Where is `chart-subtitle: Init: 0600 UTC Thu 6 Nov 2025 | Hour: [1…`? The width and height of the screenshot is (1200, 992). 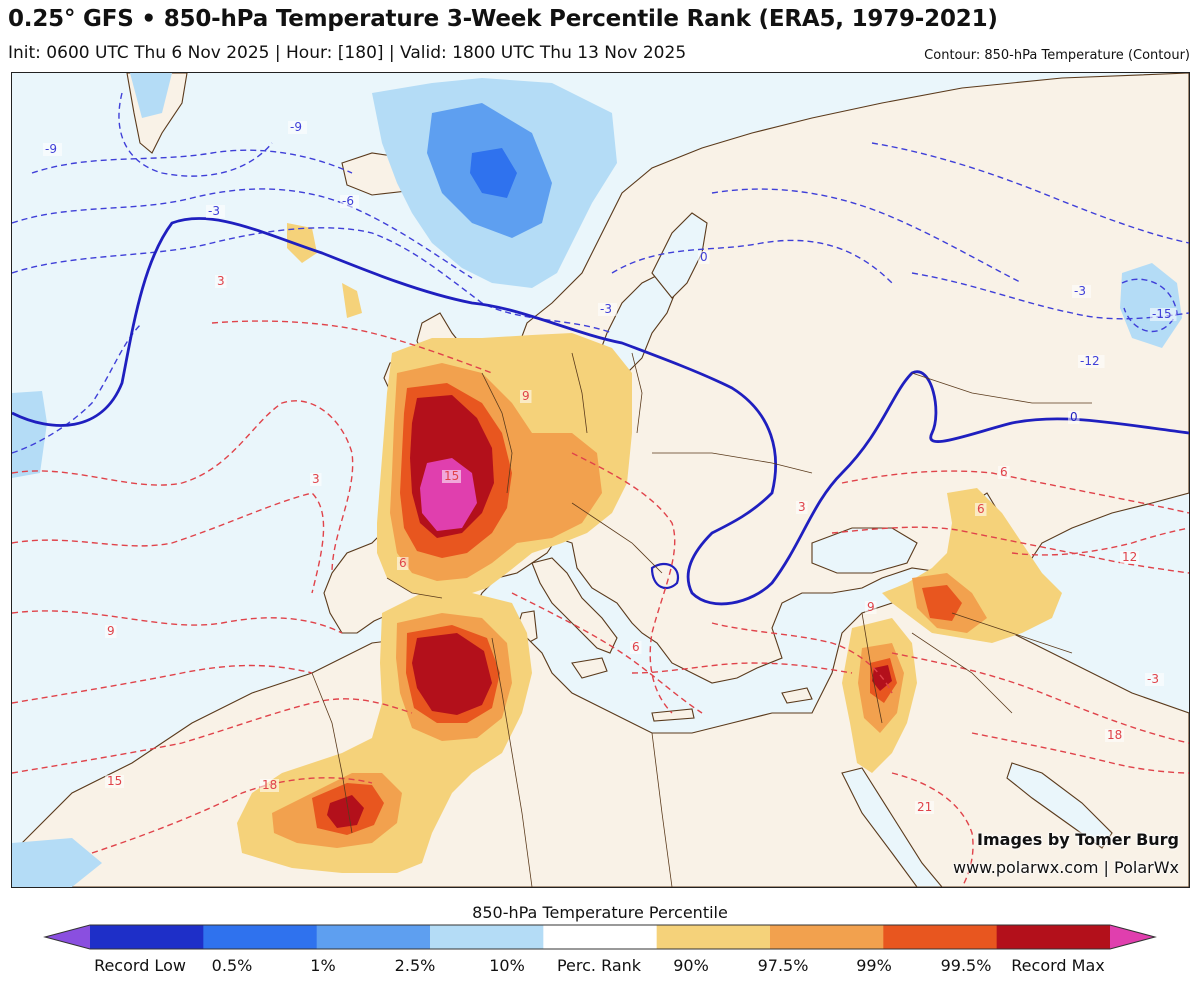
chart-subtitle: Init: 0600 UTC Thu 6 Nov 2025 | Hour: [1… is located at coordinates (347, 53).